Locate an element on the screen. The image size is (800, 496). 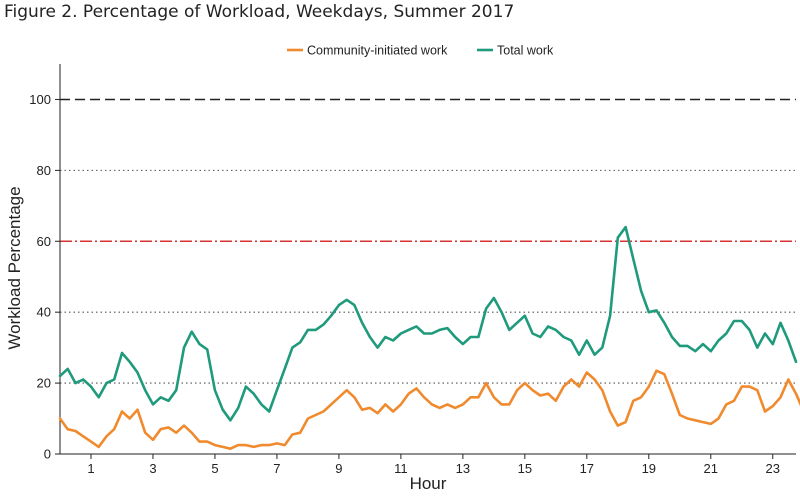
x-axis-label: Hour is located at coordinates (428, 483).